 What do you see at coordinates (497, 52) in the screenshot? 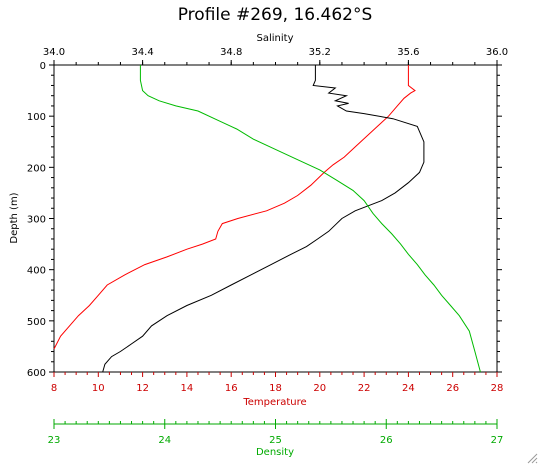
I see `salinity-tick-label: 36.0` at bounding box center [497, 52].